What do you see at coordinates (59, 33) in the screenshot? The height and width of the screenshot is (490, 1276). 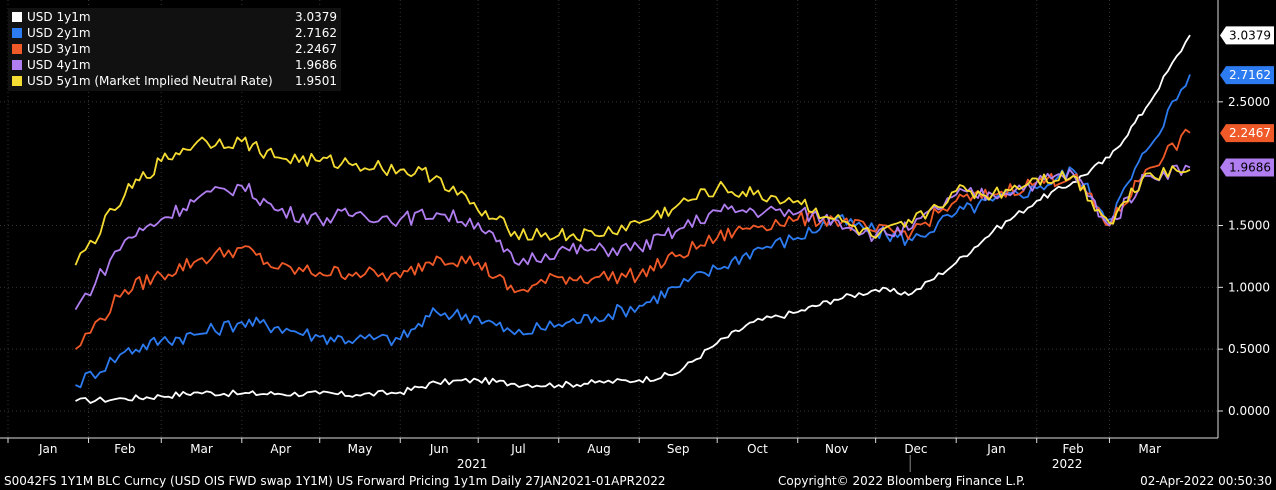 I see `legend-name: USD 2y1m` at bounding box center [59, 33].